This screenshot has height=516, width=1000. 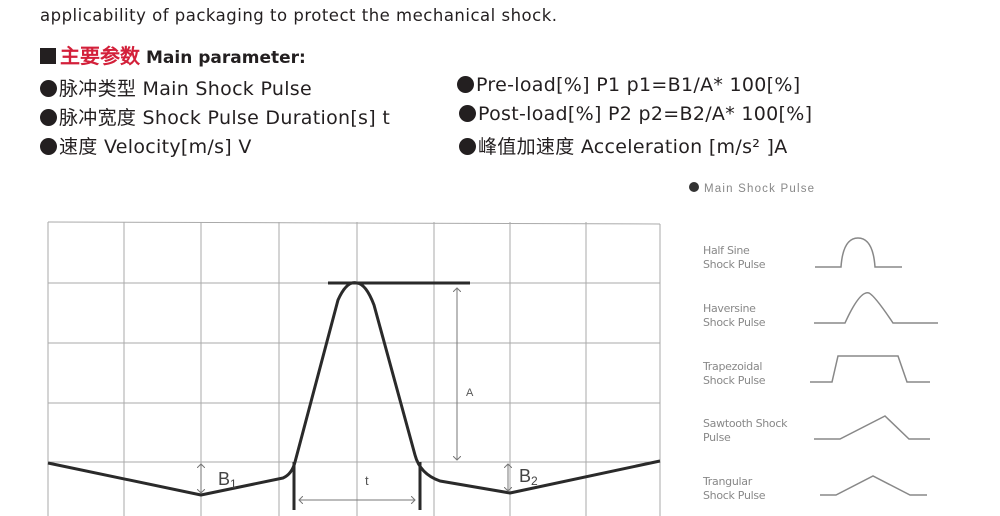 What do you see at coordinates (633, 147) in the screenshot?
I see `param-text: 峰值加速度 Acceleration [m/s² ]A` at bounding box center [633, 147].